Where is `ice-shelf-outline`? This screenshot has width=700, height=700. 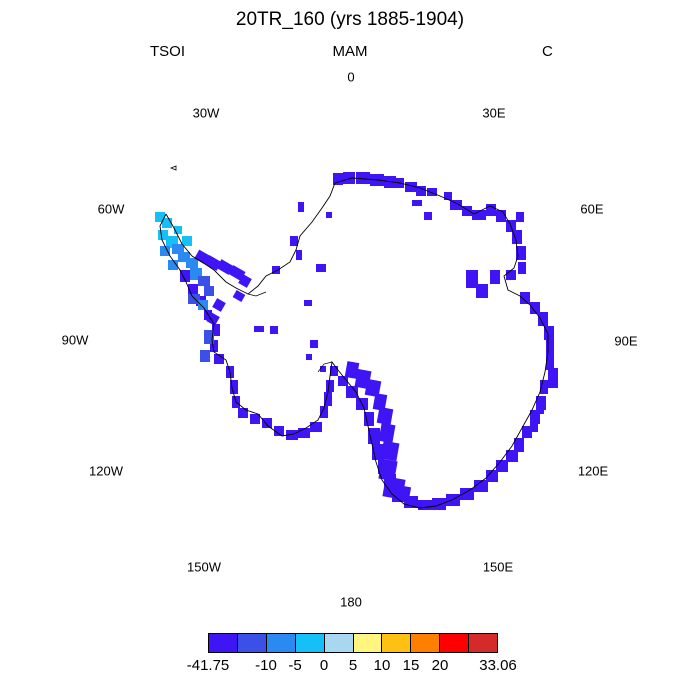 ice-shelf-outline is located at coordinates (257, 294).